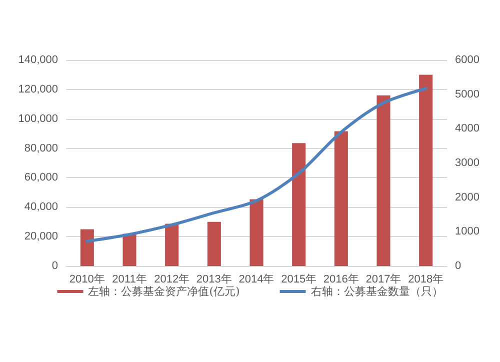  I want to click on x-tick-label: 2016年, so click(341, 280).